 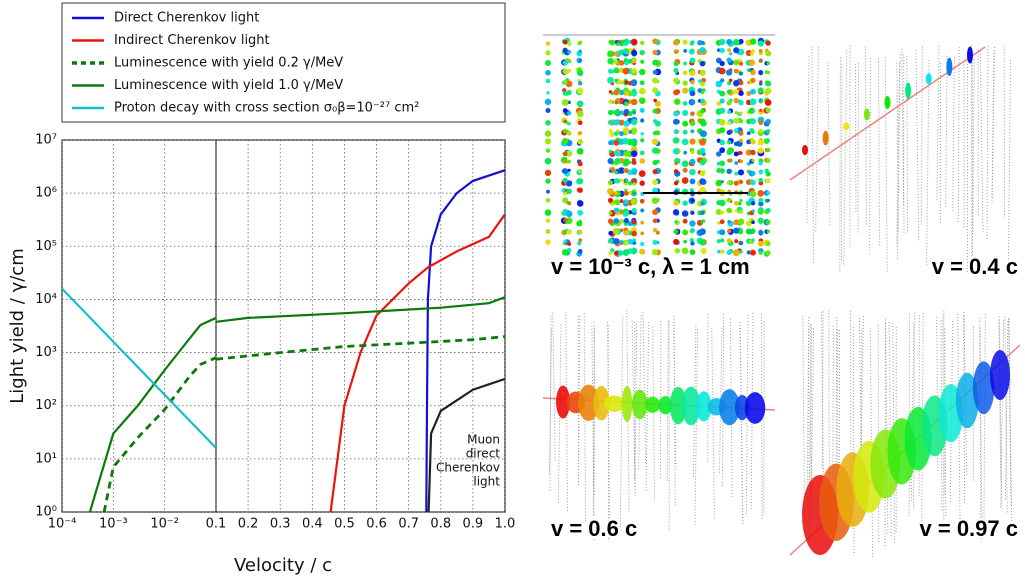 I want to click on y-tick-label: 10¹, so click(x=46, y=458).